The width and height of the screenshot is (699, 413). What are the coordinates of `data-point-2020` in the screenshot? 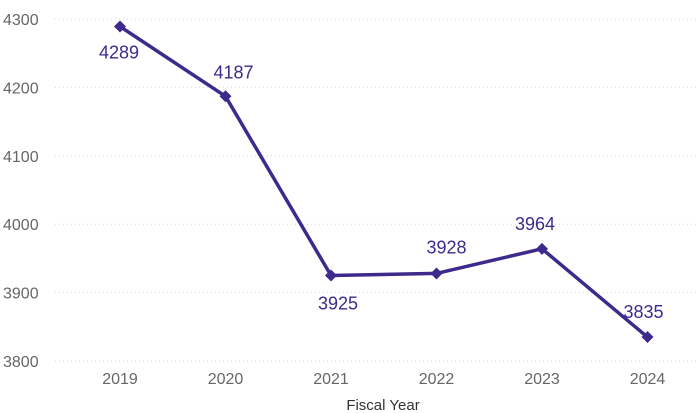 It's located at (225, 96).